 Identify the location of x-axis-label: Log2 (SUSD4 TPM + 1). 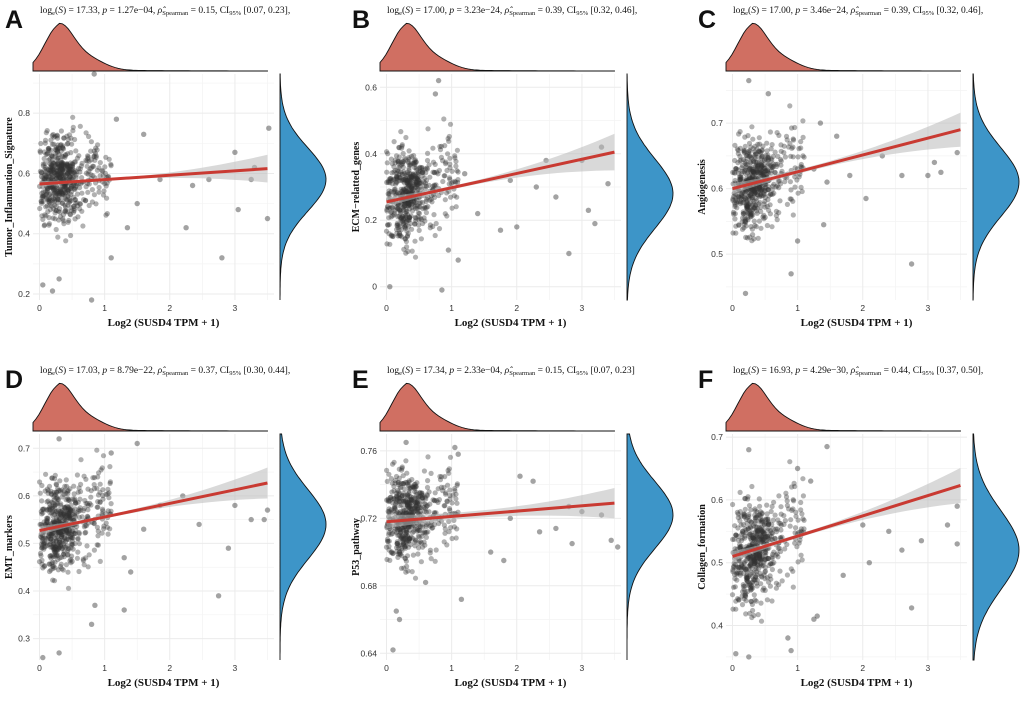
(511, 683).